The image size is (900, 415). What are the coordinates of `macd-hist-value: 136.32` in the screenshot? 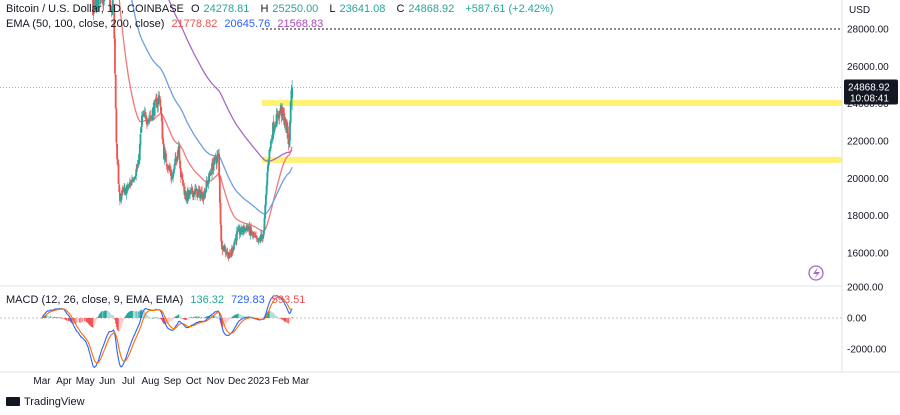 It's located at (207, 300).